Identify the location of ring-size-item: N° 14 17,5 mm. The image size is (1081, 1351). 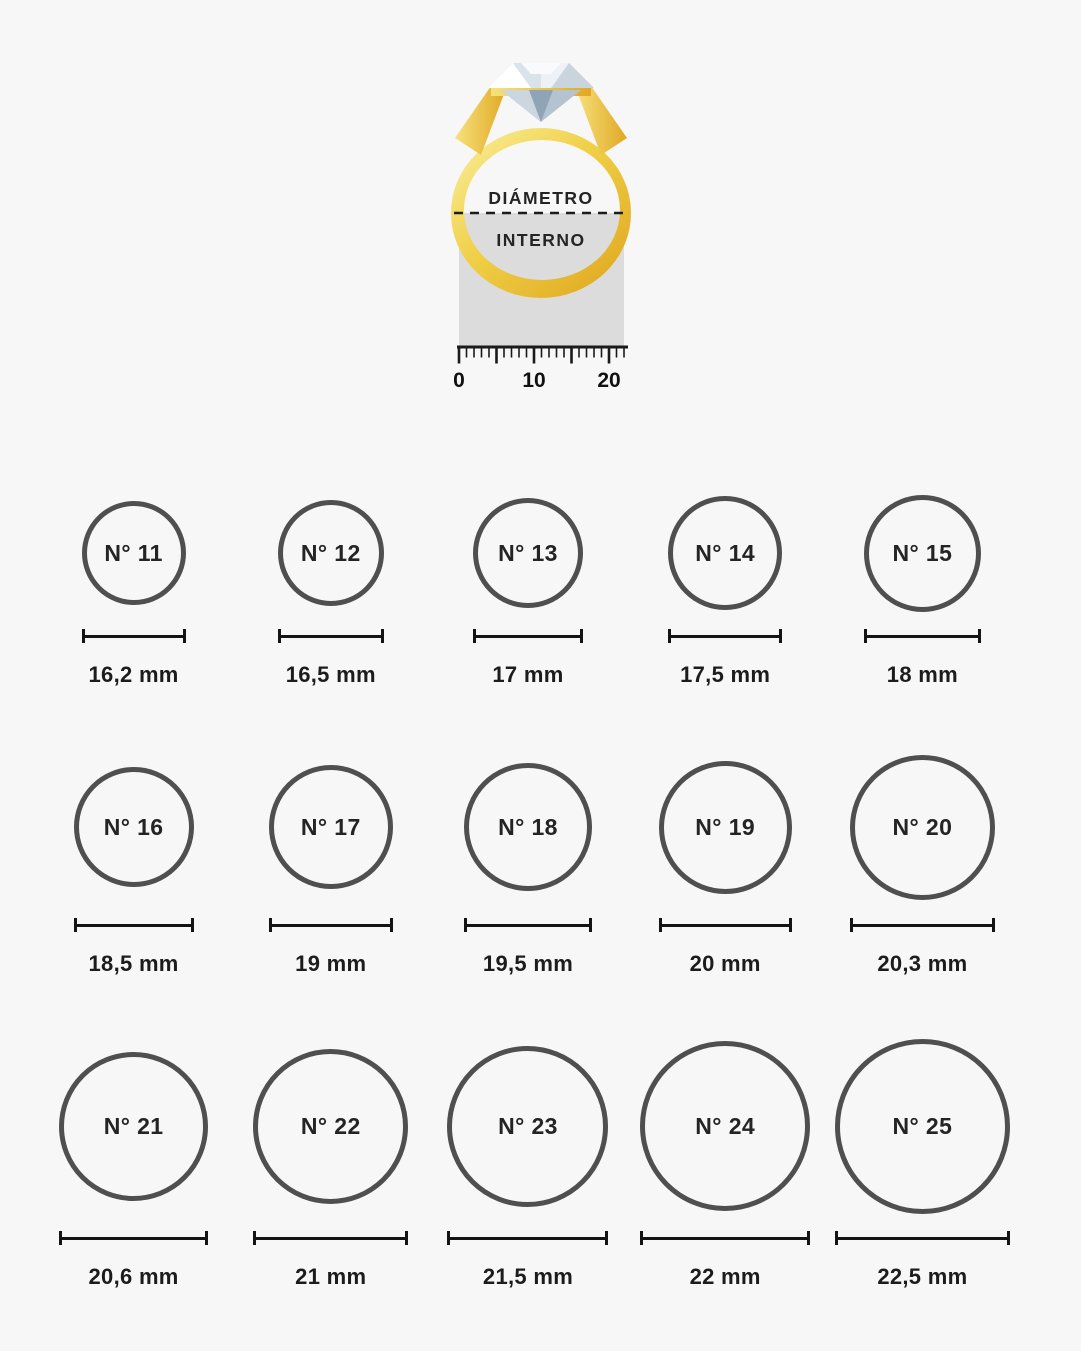
(725, 590).